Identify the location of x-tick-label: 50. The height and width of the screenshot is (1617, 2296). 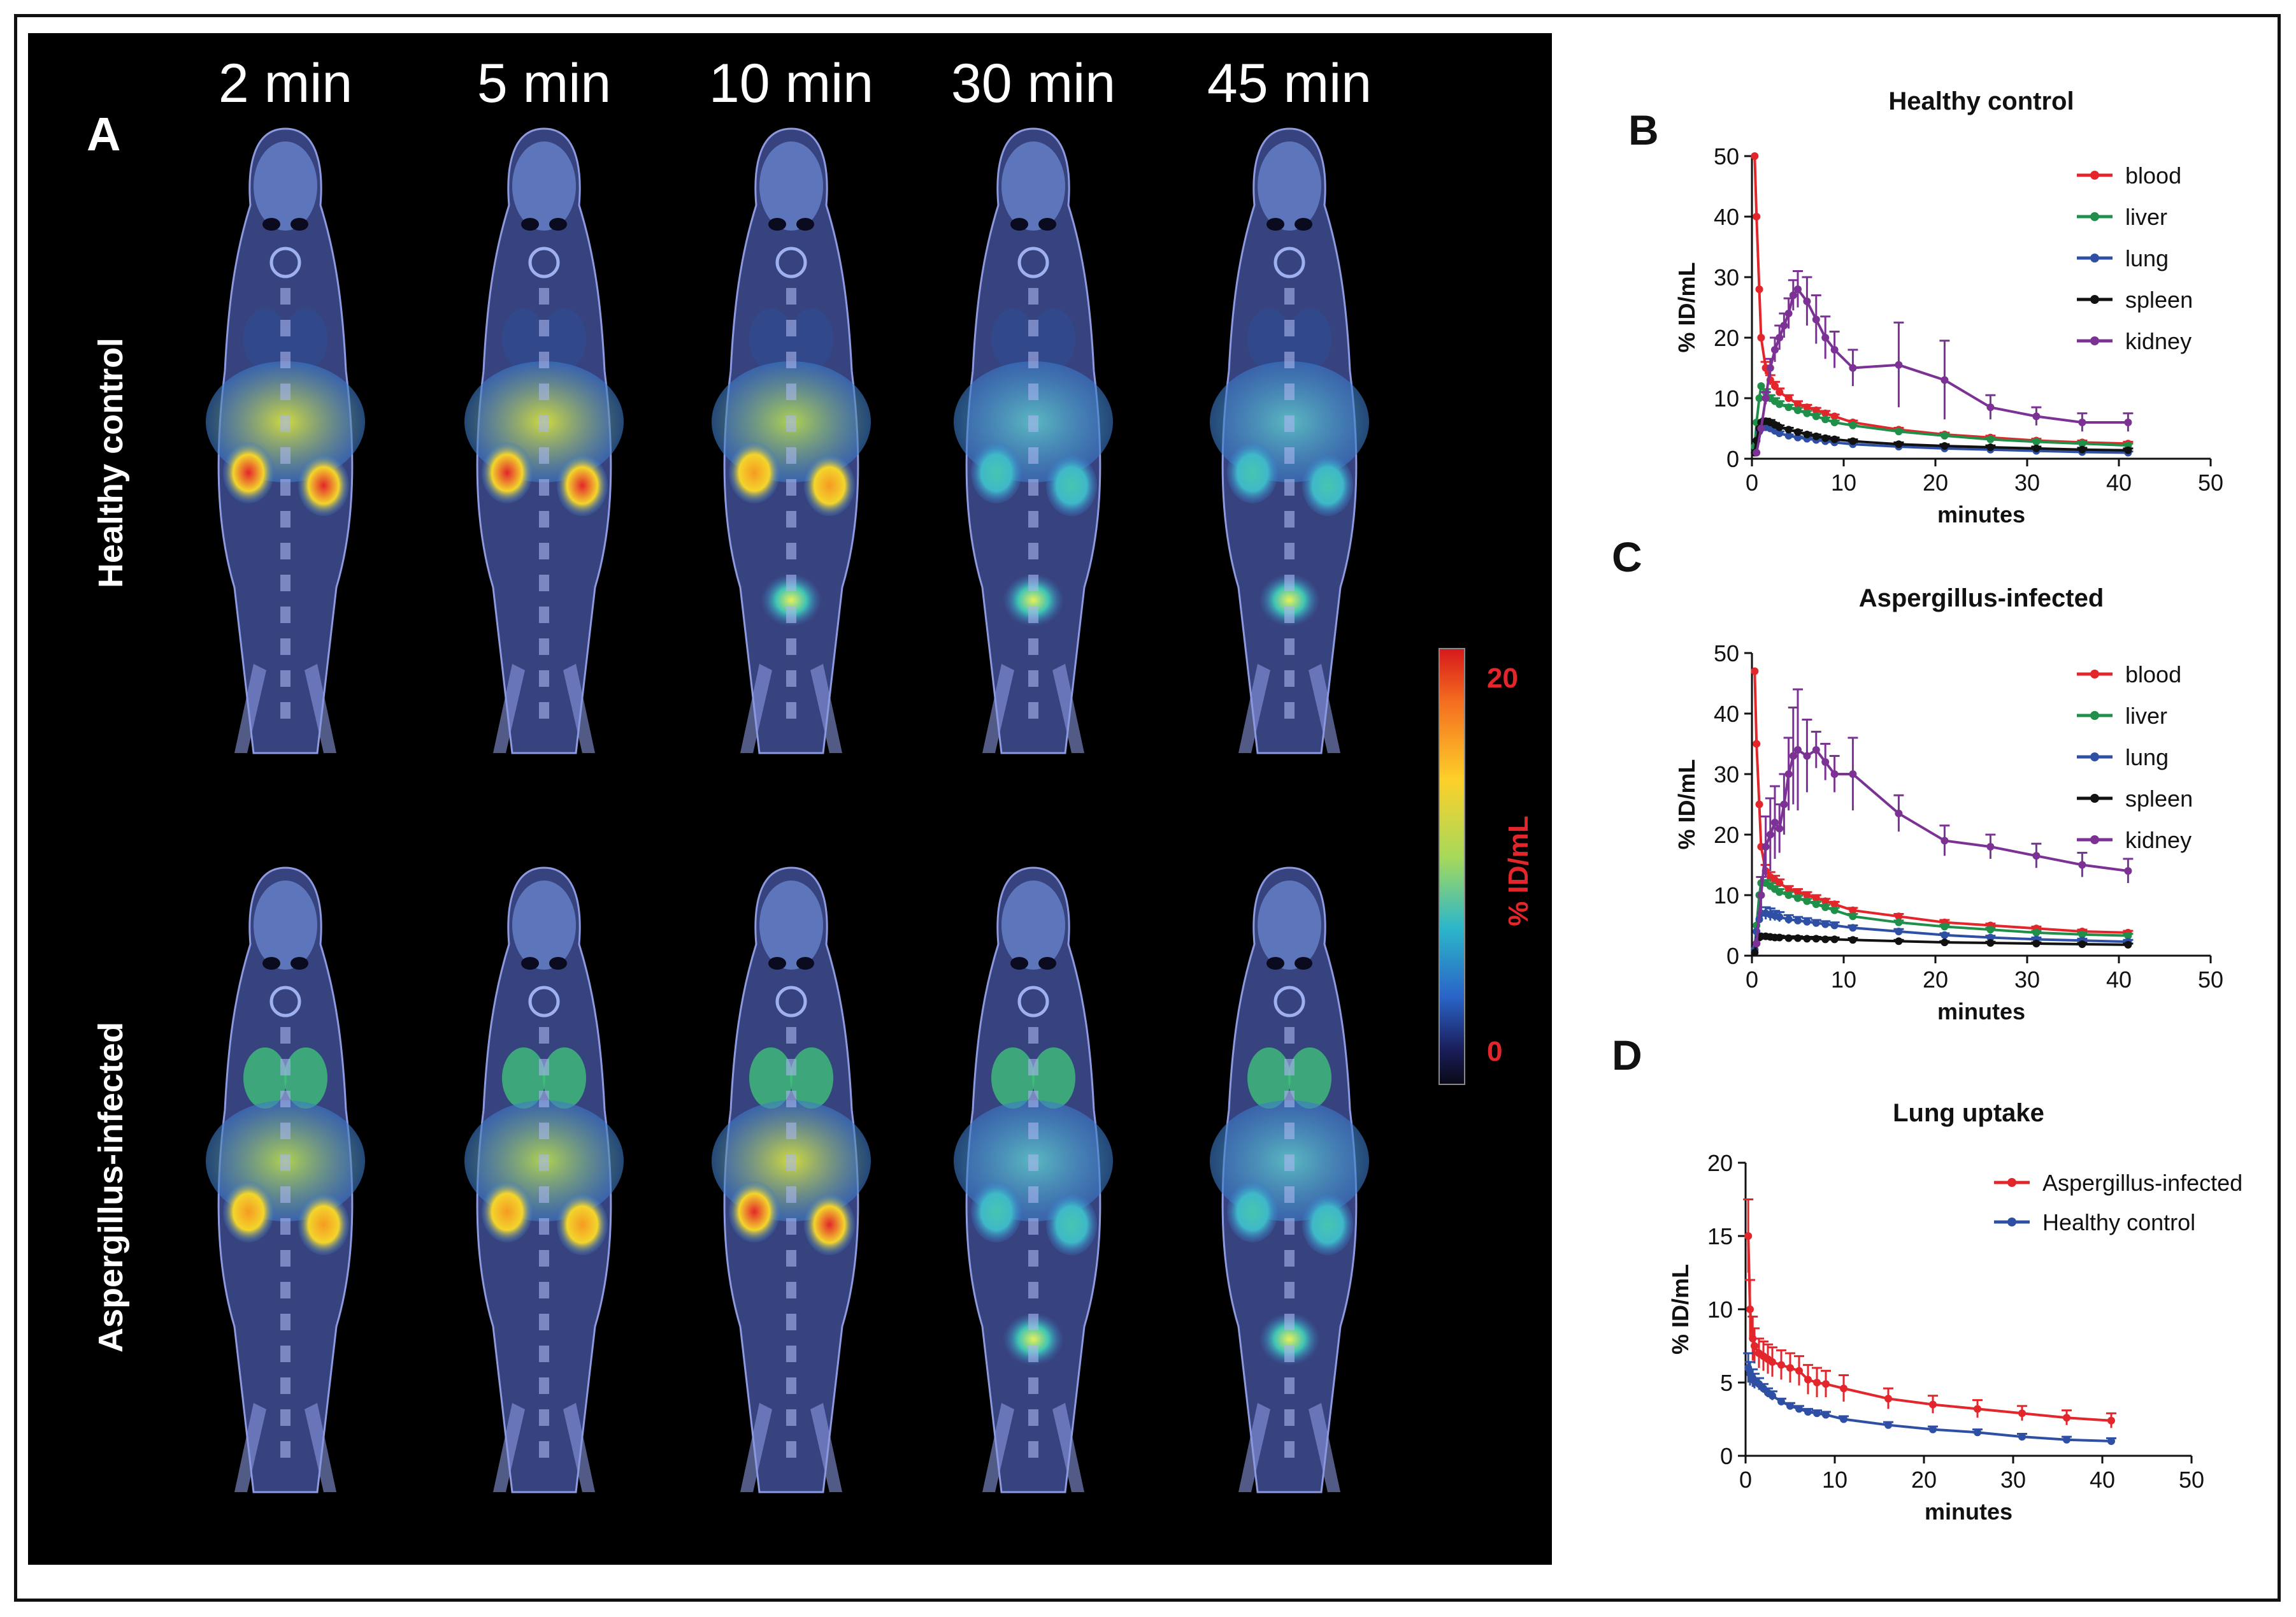
(2210, 483).